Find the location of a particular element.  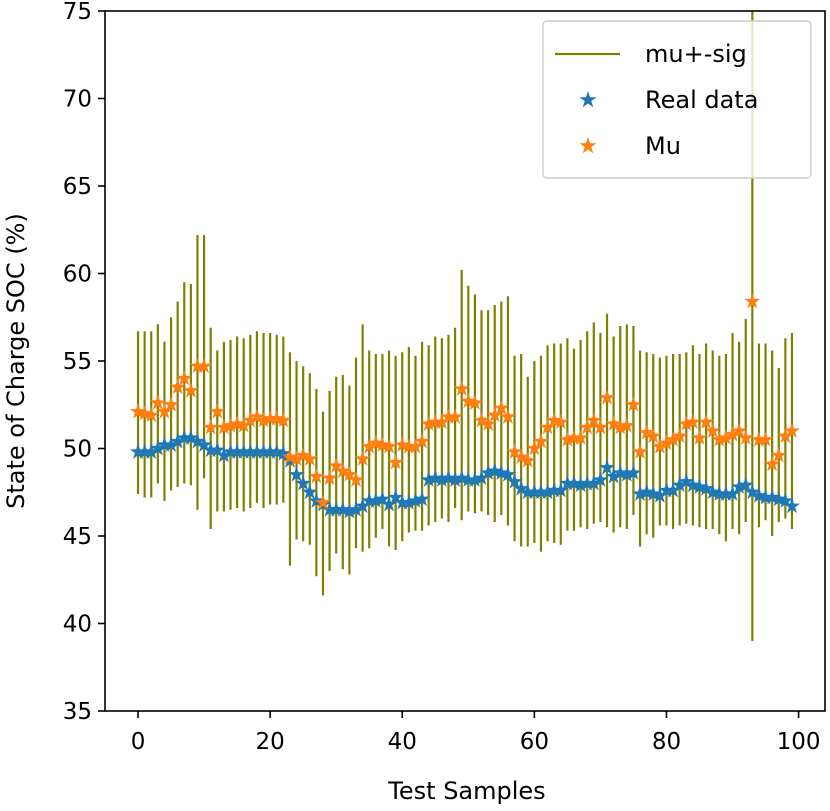

legend-star-swatch is located at coordinates (588, 145).